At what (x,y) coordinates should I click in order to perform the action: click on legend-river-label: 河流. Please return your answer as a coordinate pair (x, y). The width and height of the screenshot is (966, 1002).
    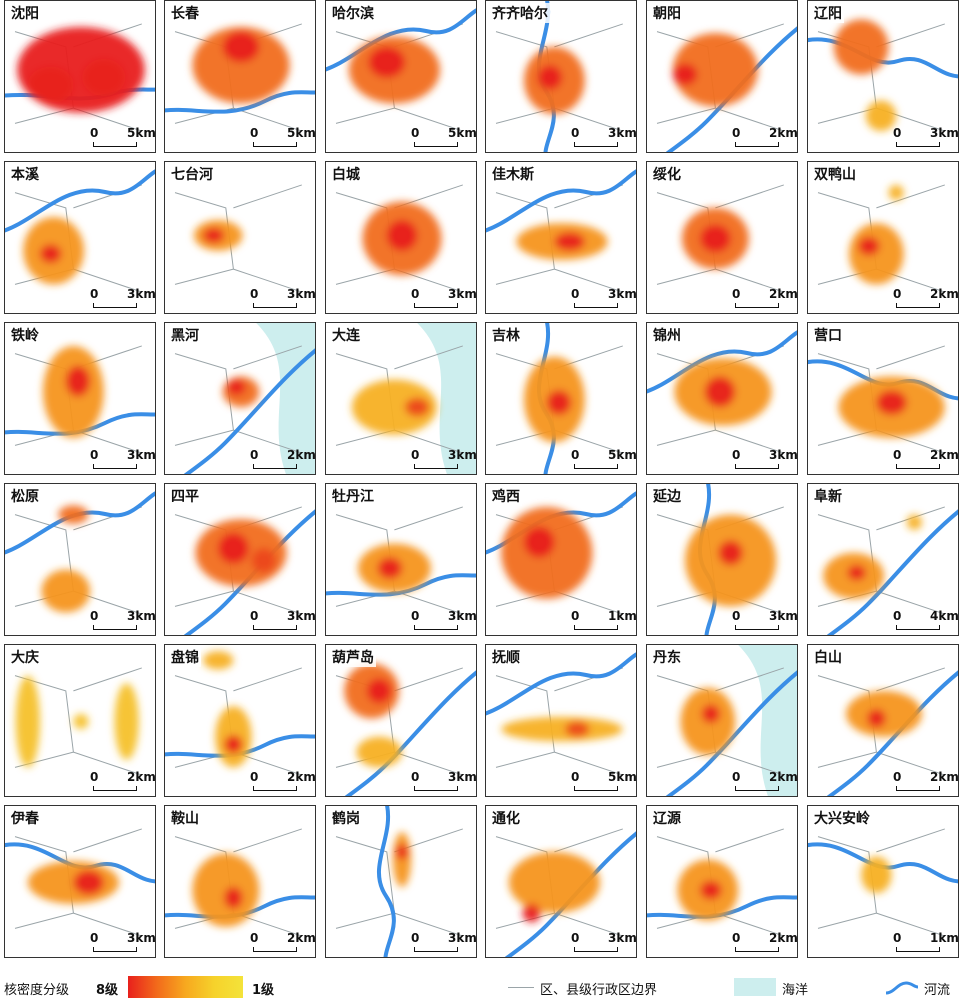
    Looking at the image, I should click on (937, 990).